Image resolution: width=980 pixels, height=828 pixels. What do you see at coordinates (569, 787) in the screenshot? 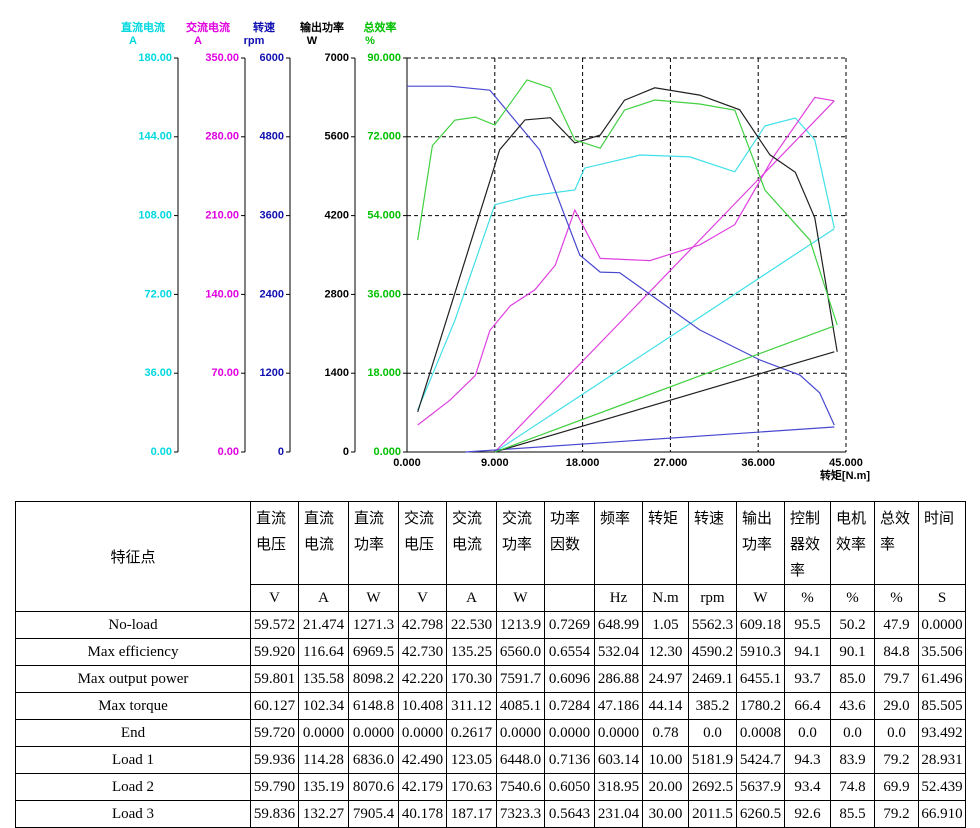
I see `table-cell: 0.6050` at bounding box center [569, 787].